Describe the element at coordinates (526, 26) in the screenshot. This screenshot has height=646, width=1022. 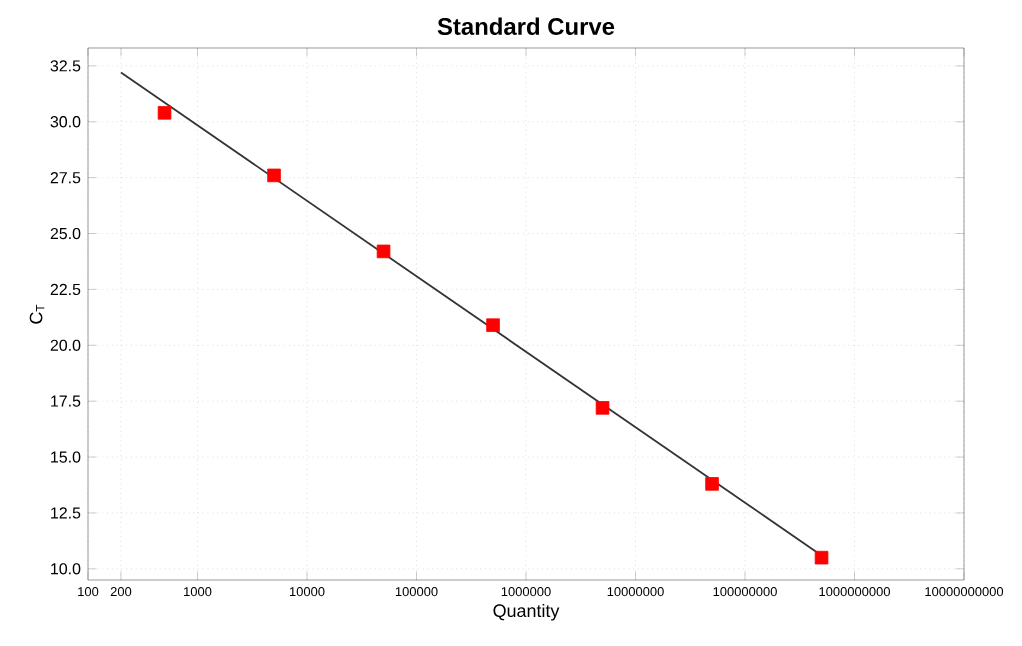
I see `chart-title: Standard Curve` at that location.